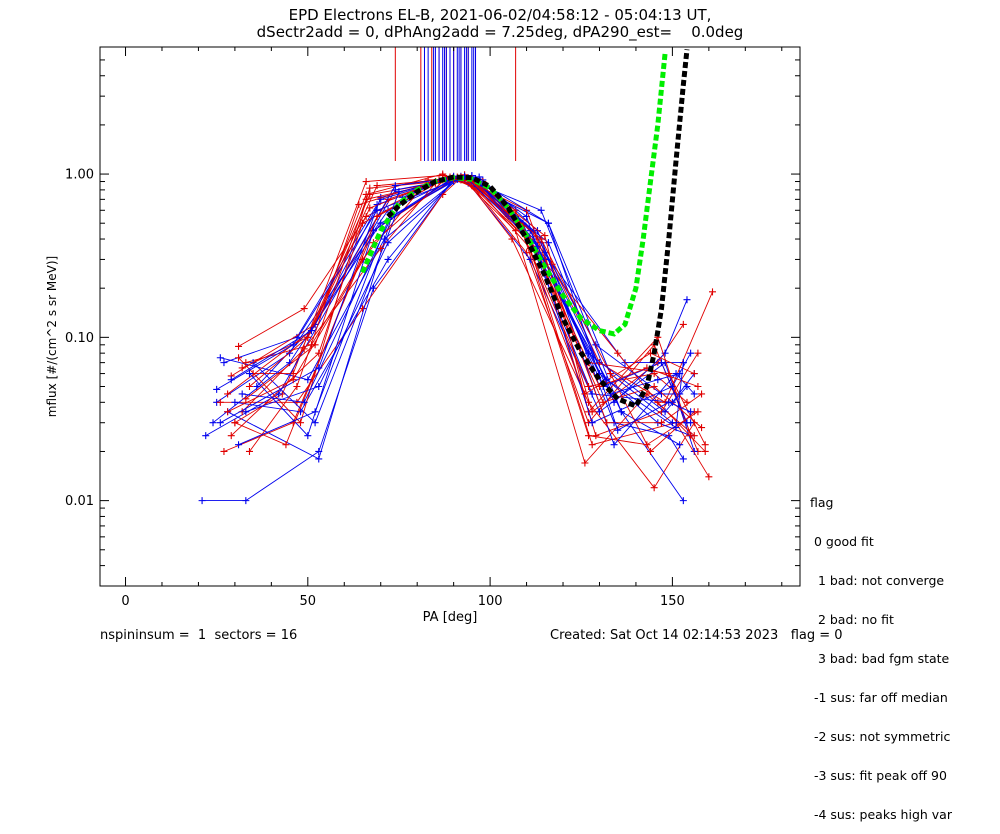 The image size is (1000, 834). I want to click on legend-title: flag, so click(822, 502).